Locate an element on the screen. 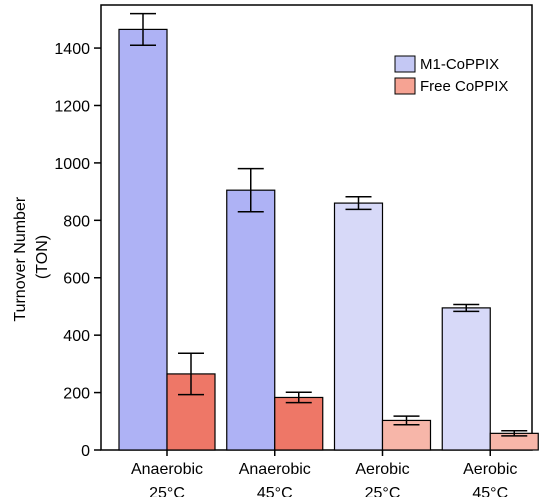  legend-label: Free CoPPIX is located at coordinates (464, 86).